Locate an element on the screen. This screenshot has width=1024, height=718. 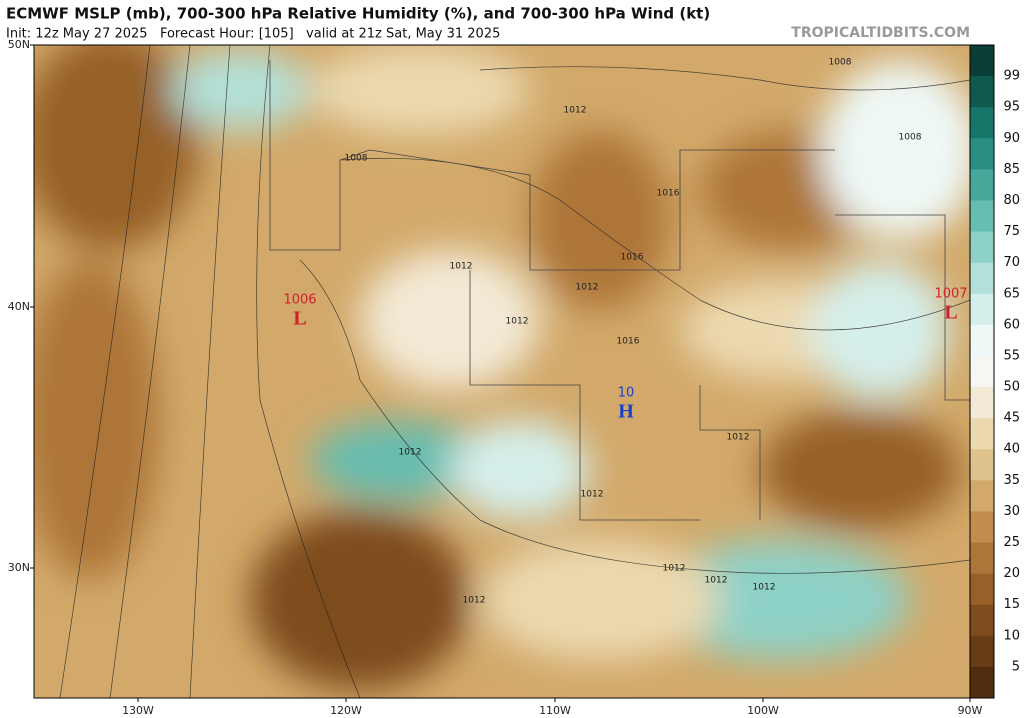
lat-label: 50N is located at coordinates (19, 44).